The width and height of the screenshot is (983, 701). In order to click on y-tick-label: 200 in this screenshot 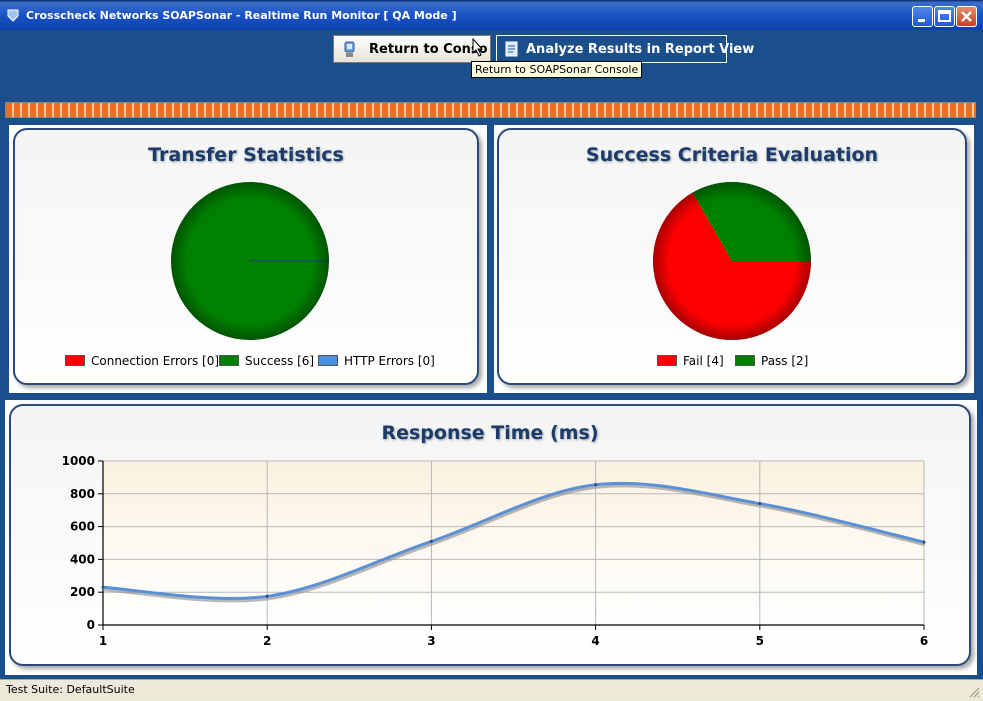, I will do `click(82, 592)`.